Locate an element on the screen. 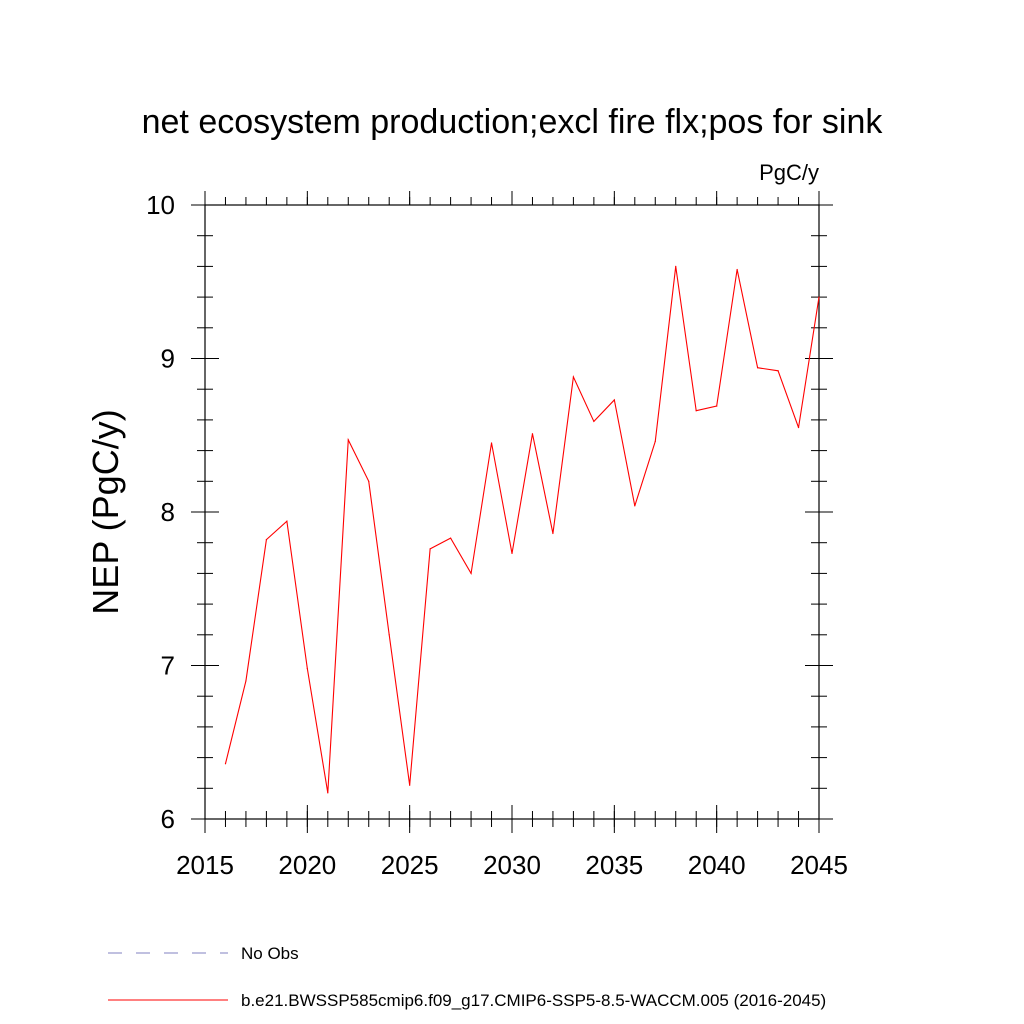 The image size is (1024, 1024). x-tick-label: 2030 is located at coordinates (512, 865).